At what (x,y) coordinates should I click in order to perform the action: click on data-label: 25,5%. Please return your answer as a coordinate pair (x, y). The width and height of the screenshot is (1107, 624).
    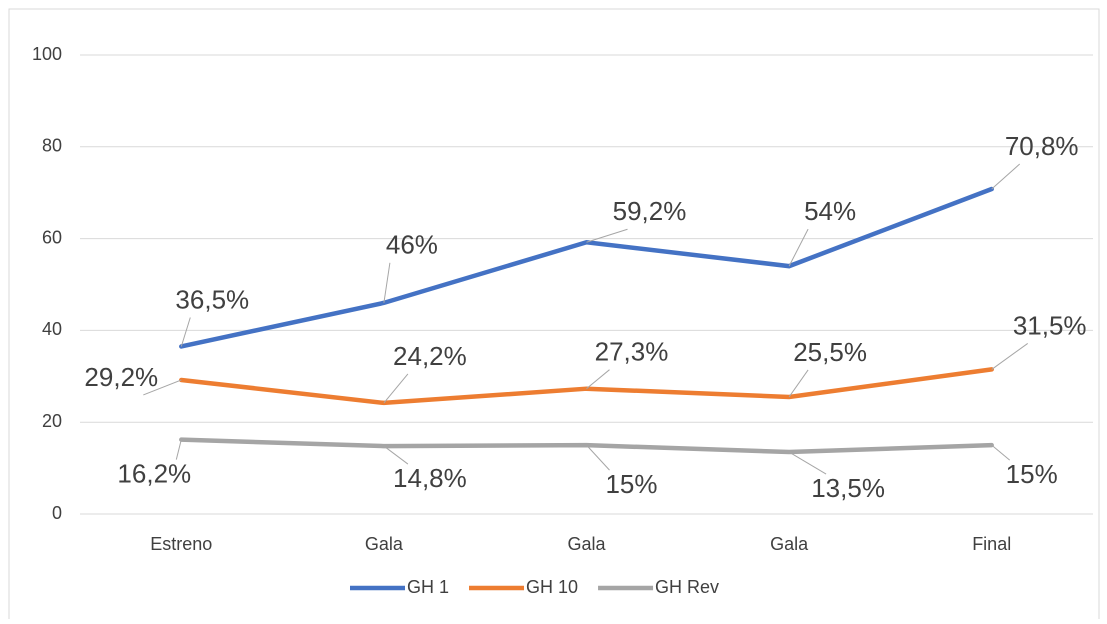
    Looking at the image, I should click on (830, 352).